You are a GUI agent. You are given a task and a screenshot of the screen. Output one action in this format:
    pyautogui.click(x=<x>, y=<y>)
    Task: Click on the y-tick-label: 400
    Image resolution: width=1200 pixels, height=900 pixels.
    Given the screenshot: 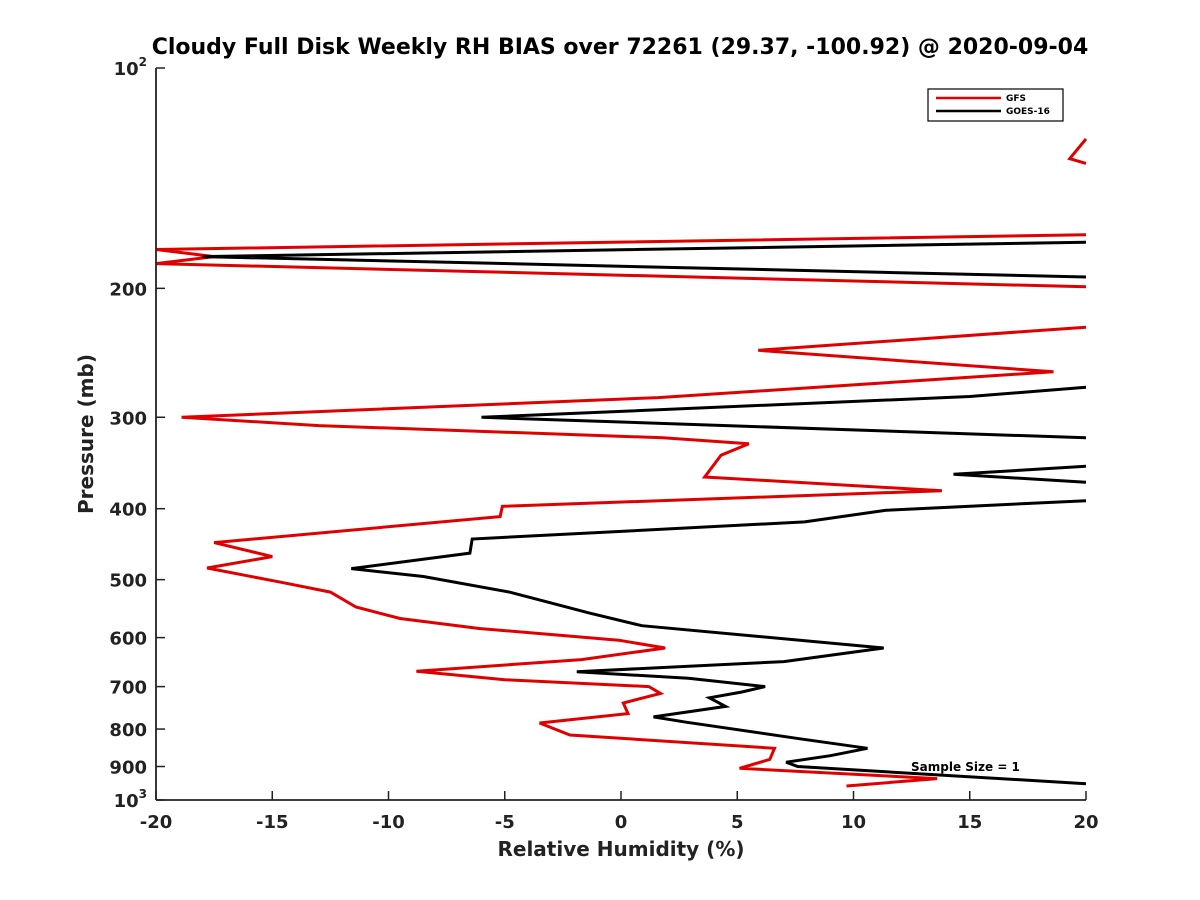 What is the action you would take?
    pyautogui.click(x=128, y=510)
    